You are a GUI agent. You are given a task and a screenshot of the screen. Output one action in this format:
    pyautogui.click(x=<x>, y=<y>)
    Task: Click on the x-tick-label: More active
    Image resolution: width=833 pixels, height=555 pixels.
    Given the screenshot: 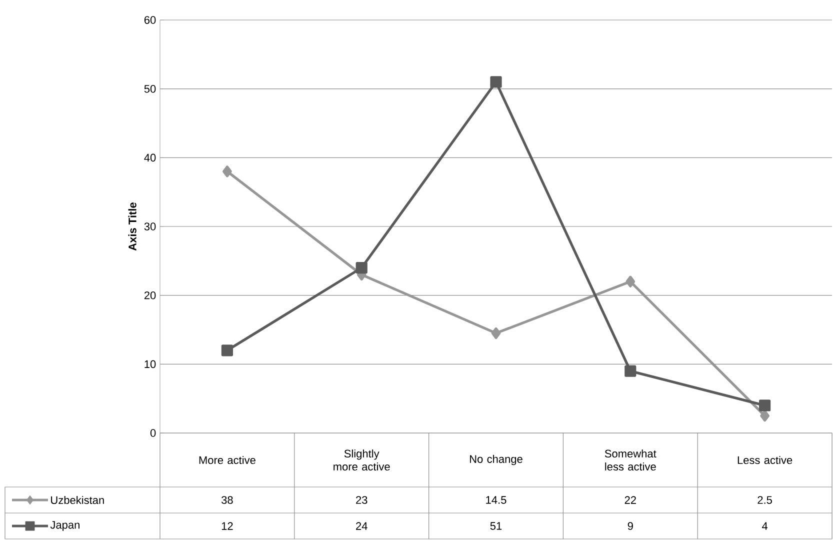 What is the action you would take?
    pyautogui.click(x=227, y=460)
    